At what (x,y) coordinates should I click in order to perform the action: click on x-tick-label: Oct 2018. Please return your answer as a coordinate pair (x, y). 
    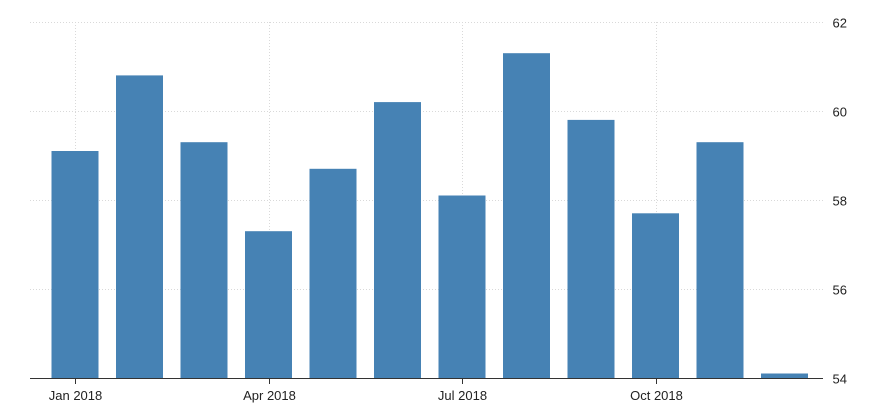
    Looking at the image, I should click on (656, 395).